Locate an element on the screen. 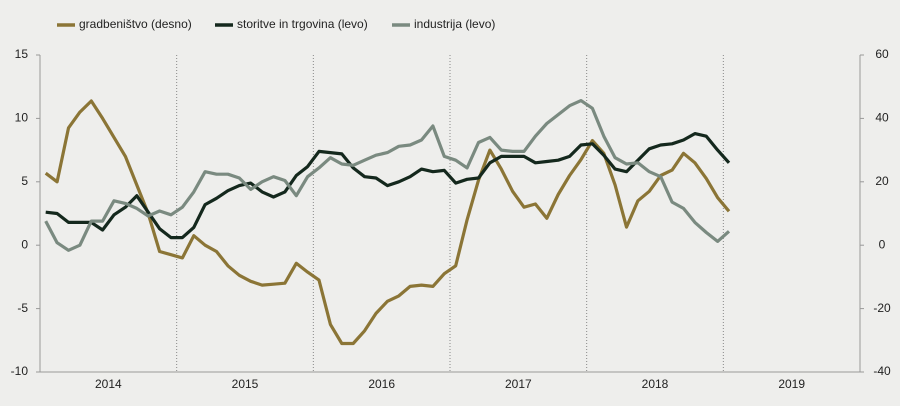  x-tick-label: 2018 is located at coordinates (655, 384).